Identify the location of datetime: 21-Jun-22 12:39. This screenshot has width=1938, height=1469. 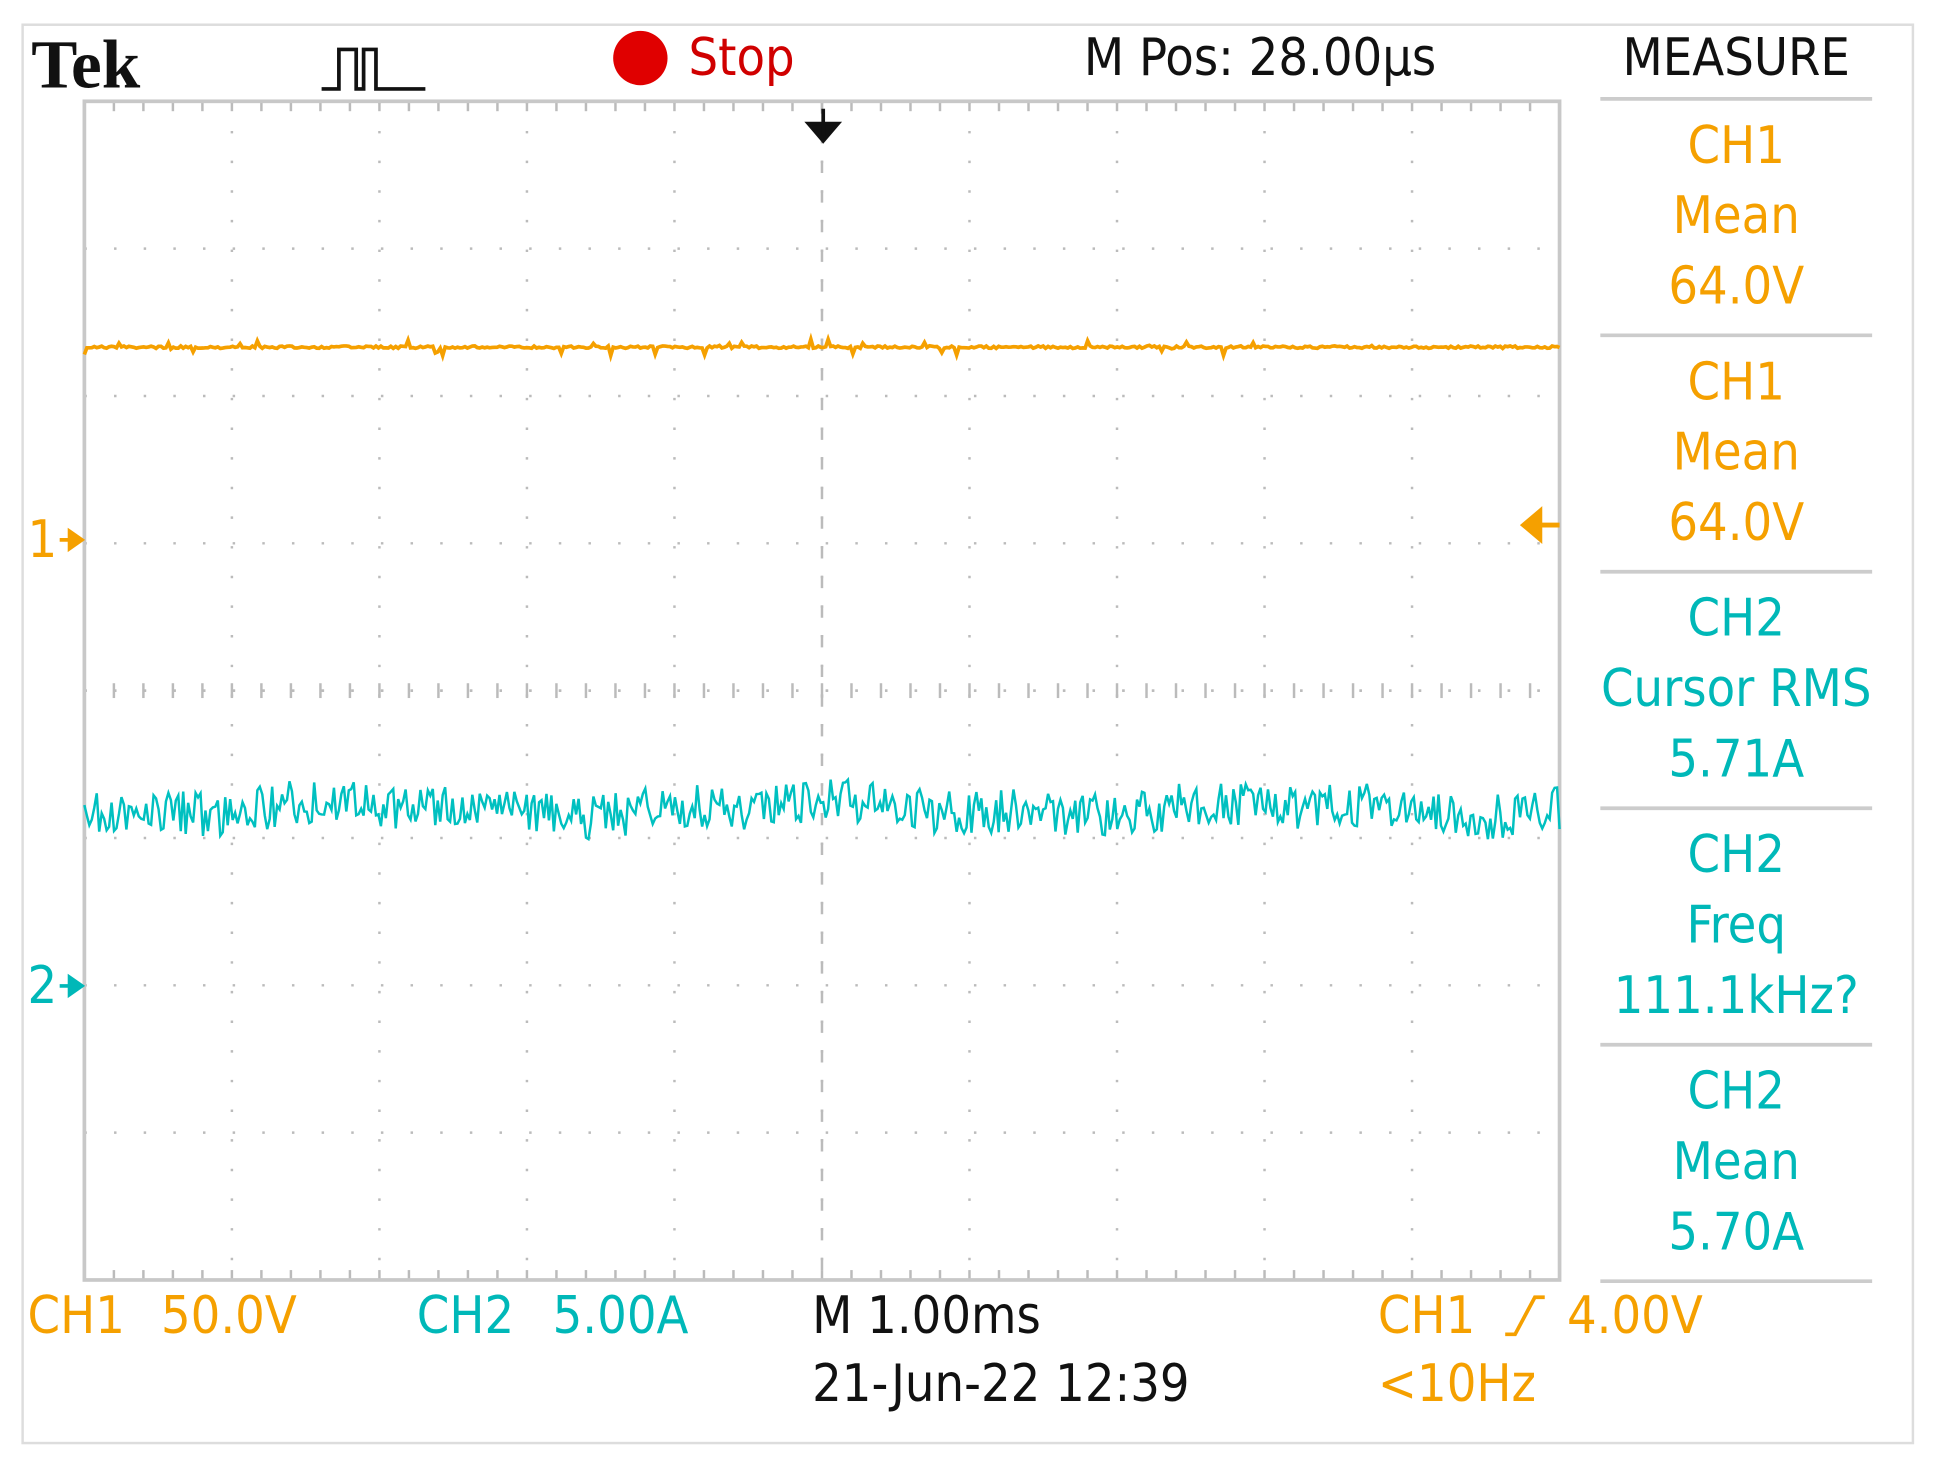
(1001, 1384).